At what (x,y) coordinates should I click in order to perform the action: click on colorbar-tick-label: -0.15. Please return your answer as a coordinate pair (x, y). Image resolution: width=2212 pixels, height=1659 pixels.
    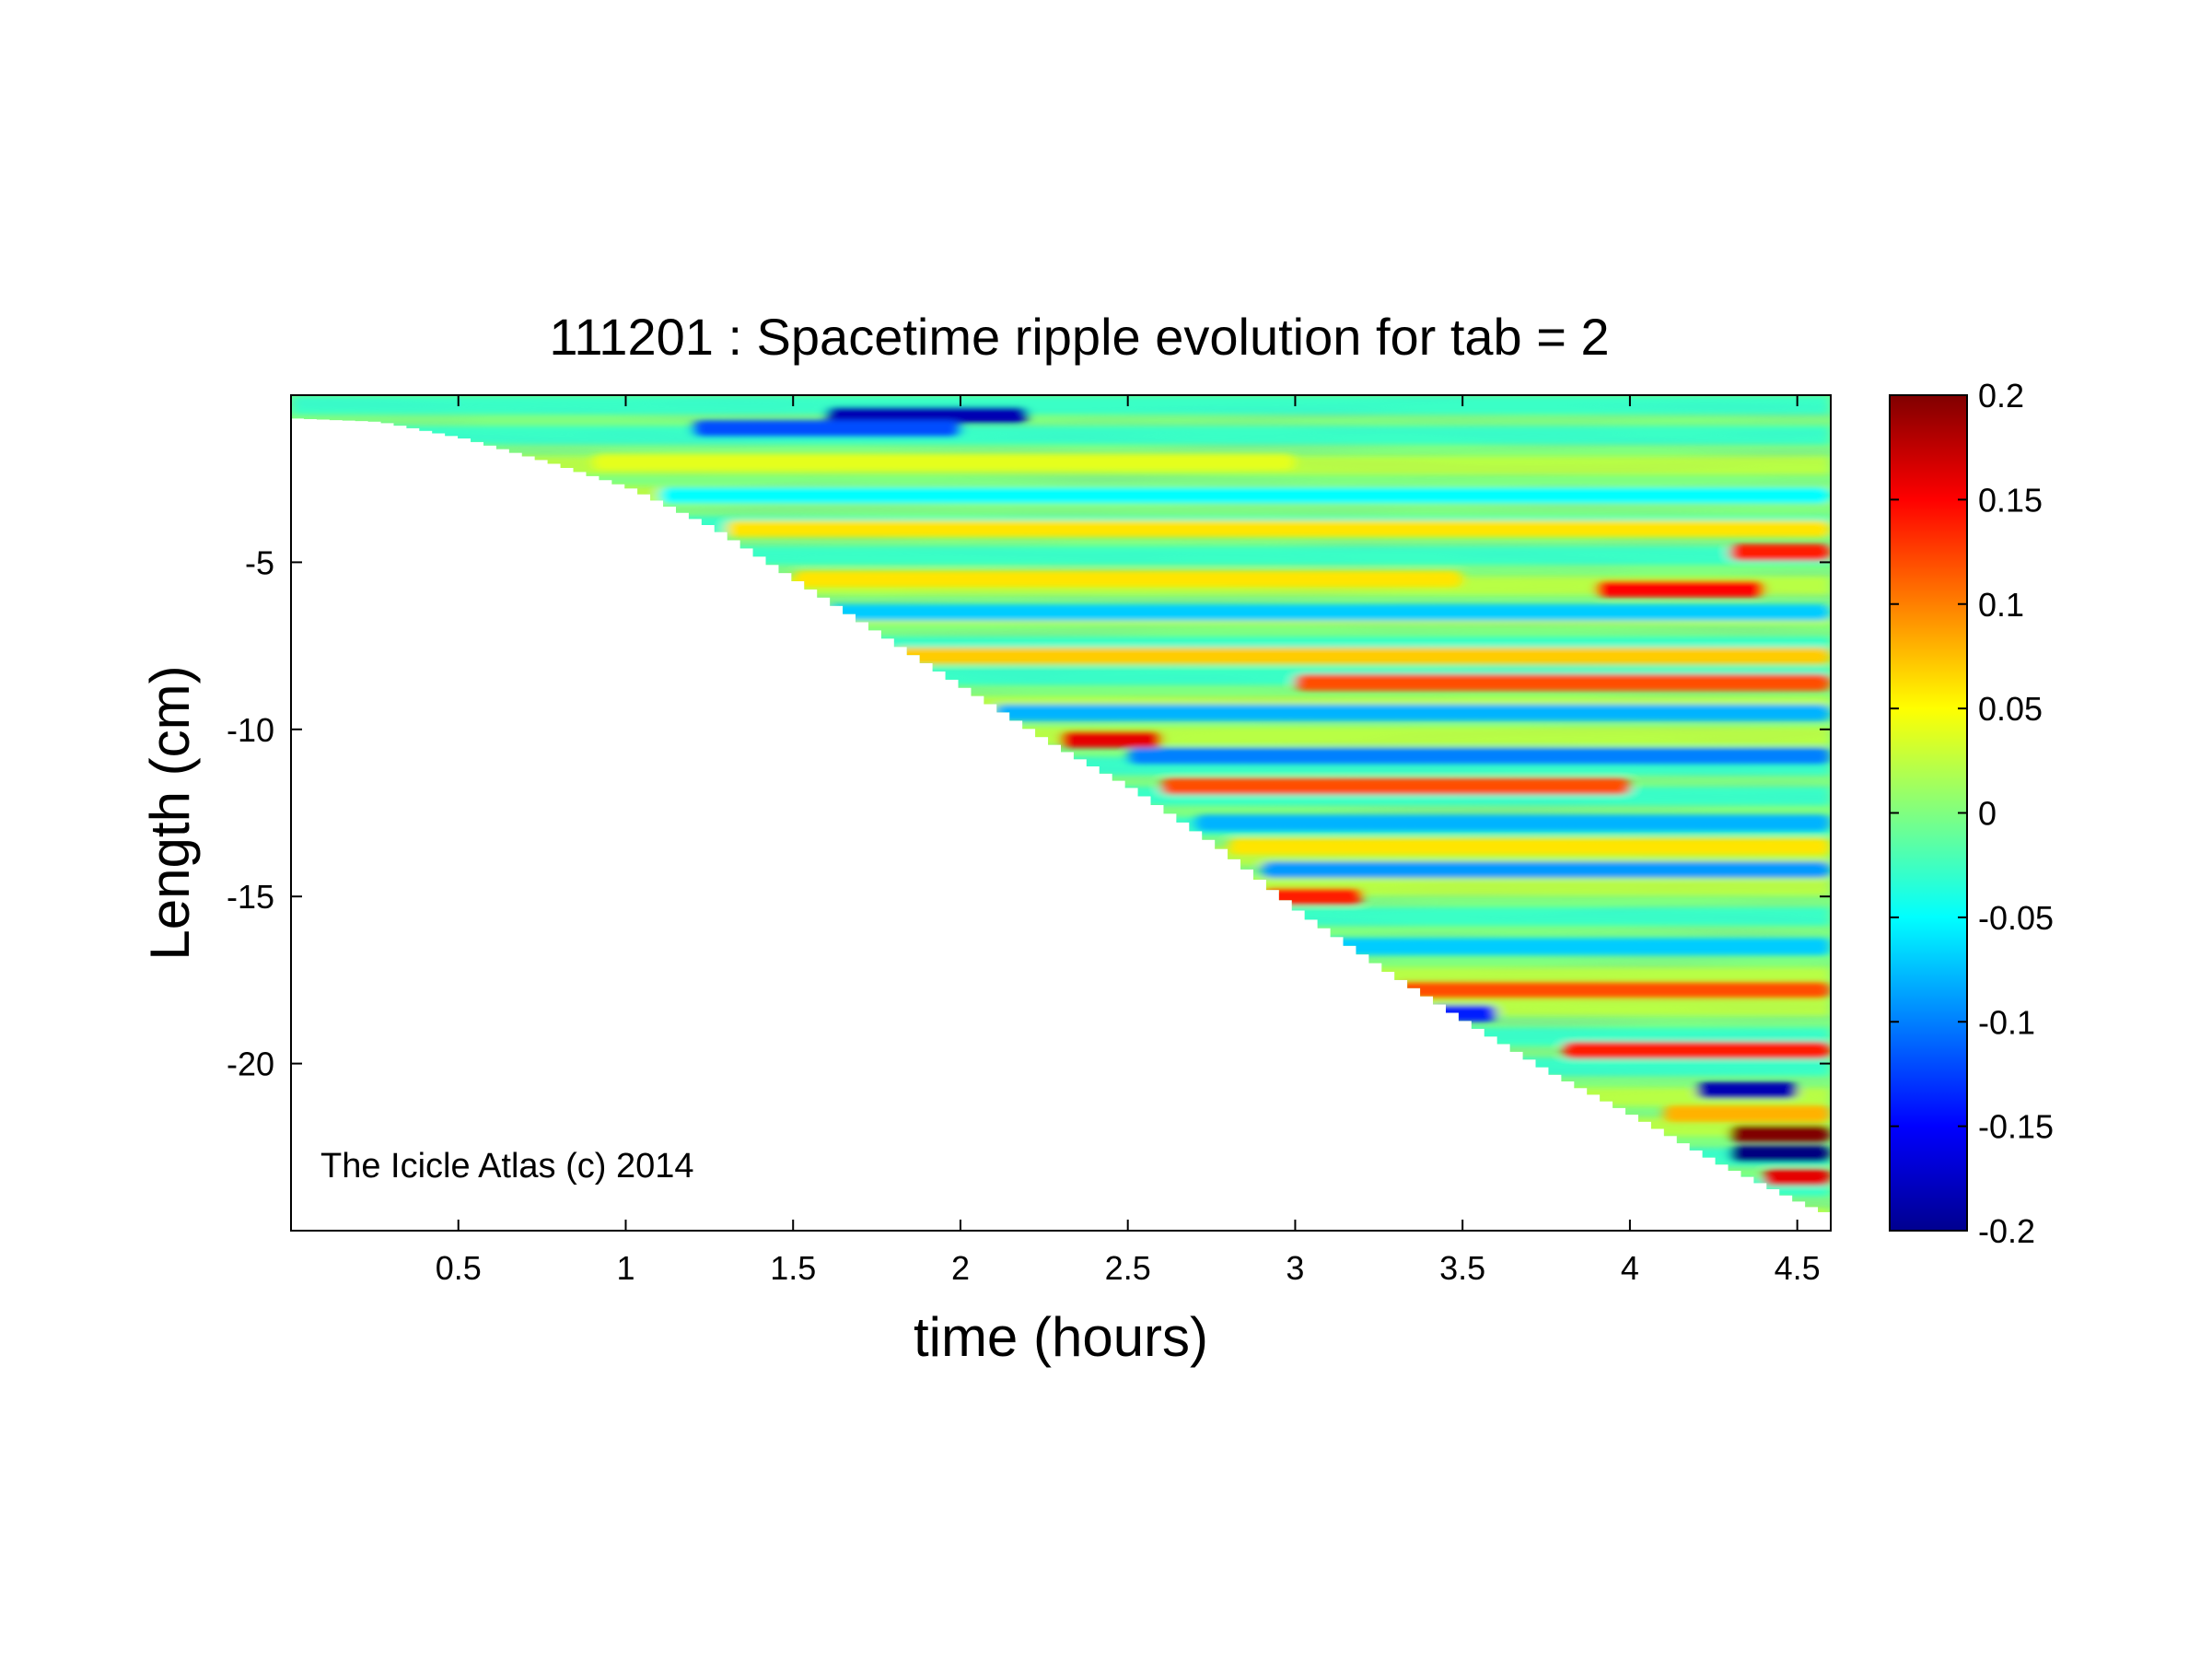
    Looking at the image, I should click on (2016, 1127).